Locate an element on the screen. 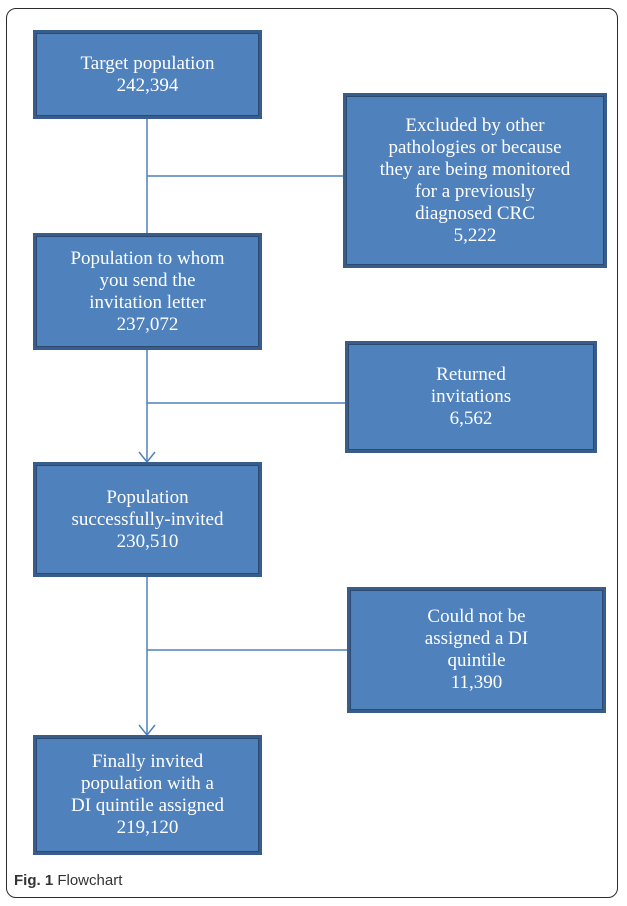 This screenshot has height=906, width=627. final-count: 219,120 is located at coordinates (147, 827).